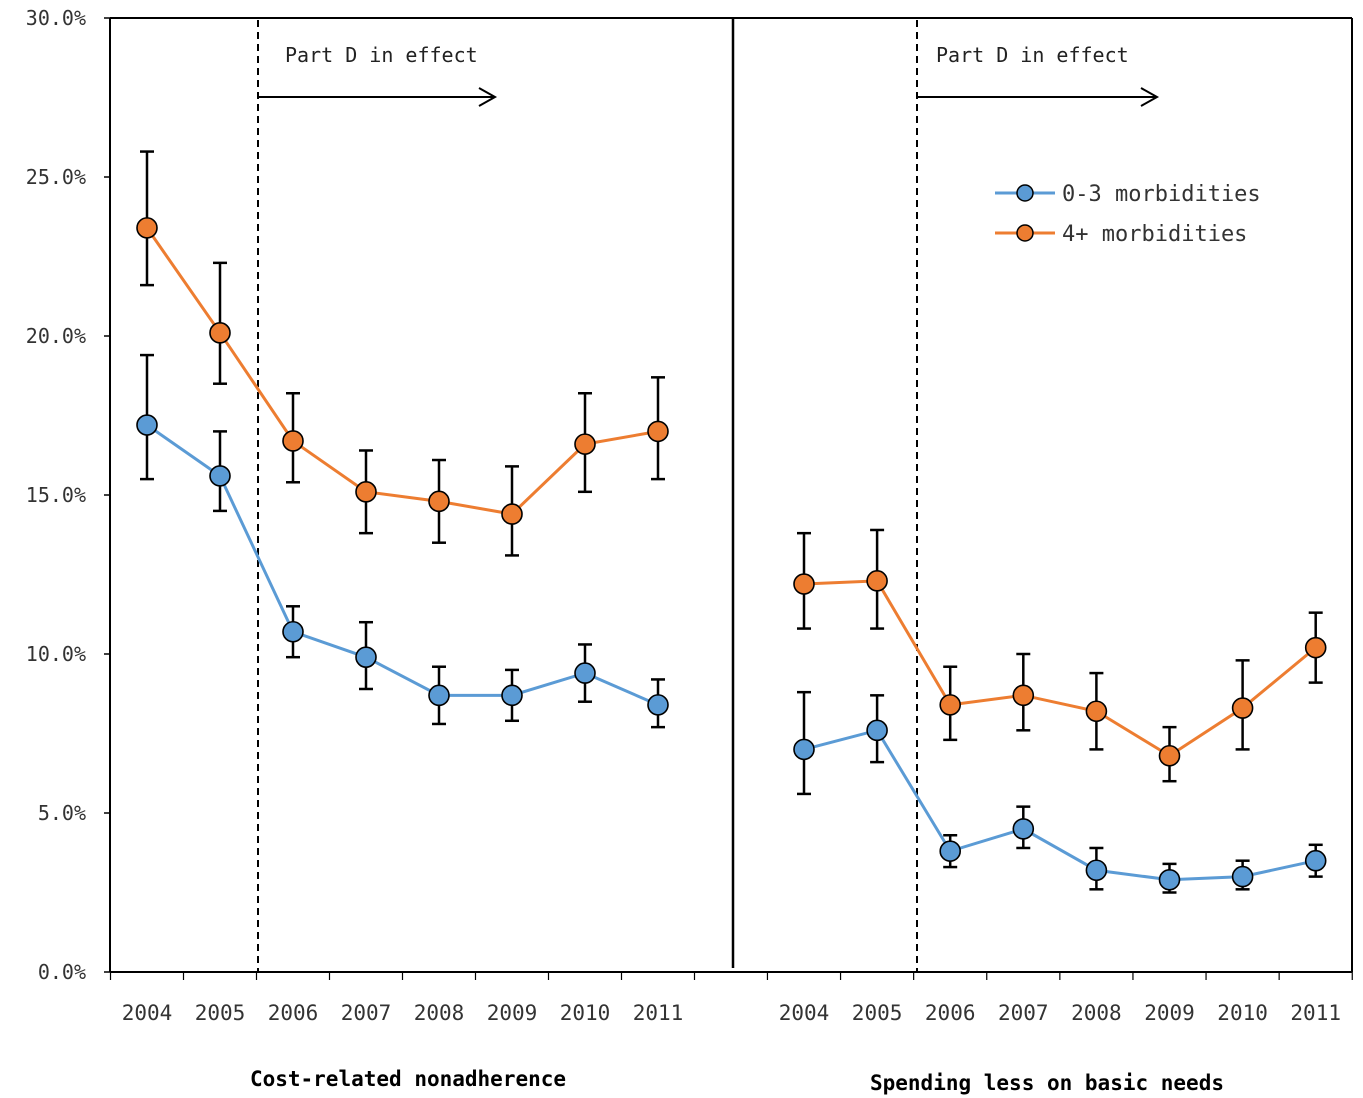  Describe the element at coordinates (56, 495) in the screenshot. I see `y-tick-label: 15.0%` at that location.